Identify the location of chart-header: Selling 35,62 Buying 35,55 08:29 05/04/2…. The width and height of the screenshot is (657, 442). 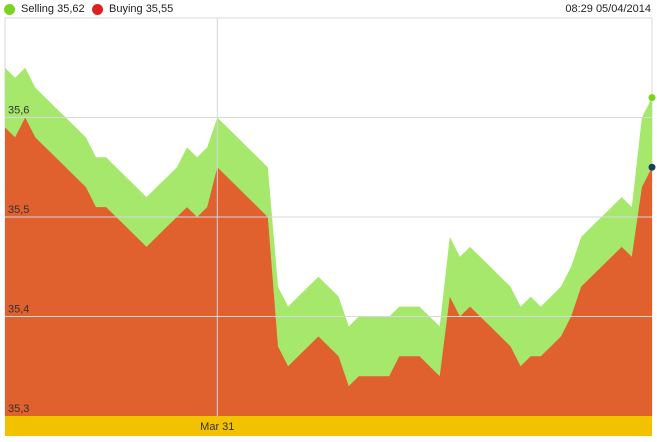
(328, 9).